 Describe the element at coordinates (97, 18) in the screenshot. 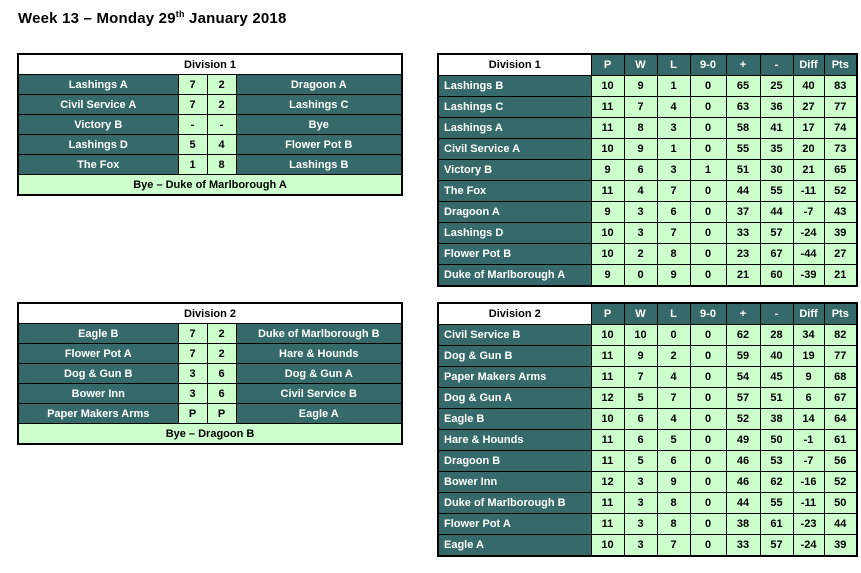

I see `title-main: Week 13 – Monday 29` at that location.